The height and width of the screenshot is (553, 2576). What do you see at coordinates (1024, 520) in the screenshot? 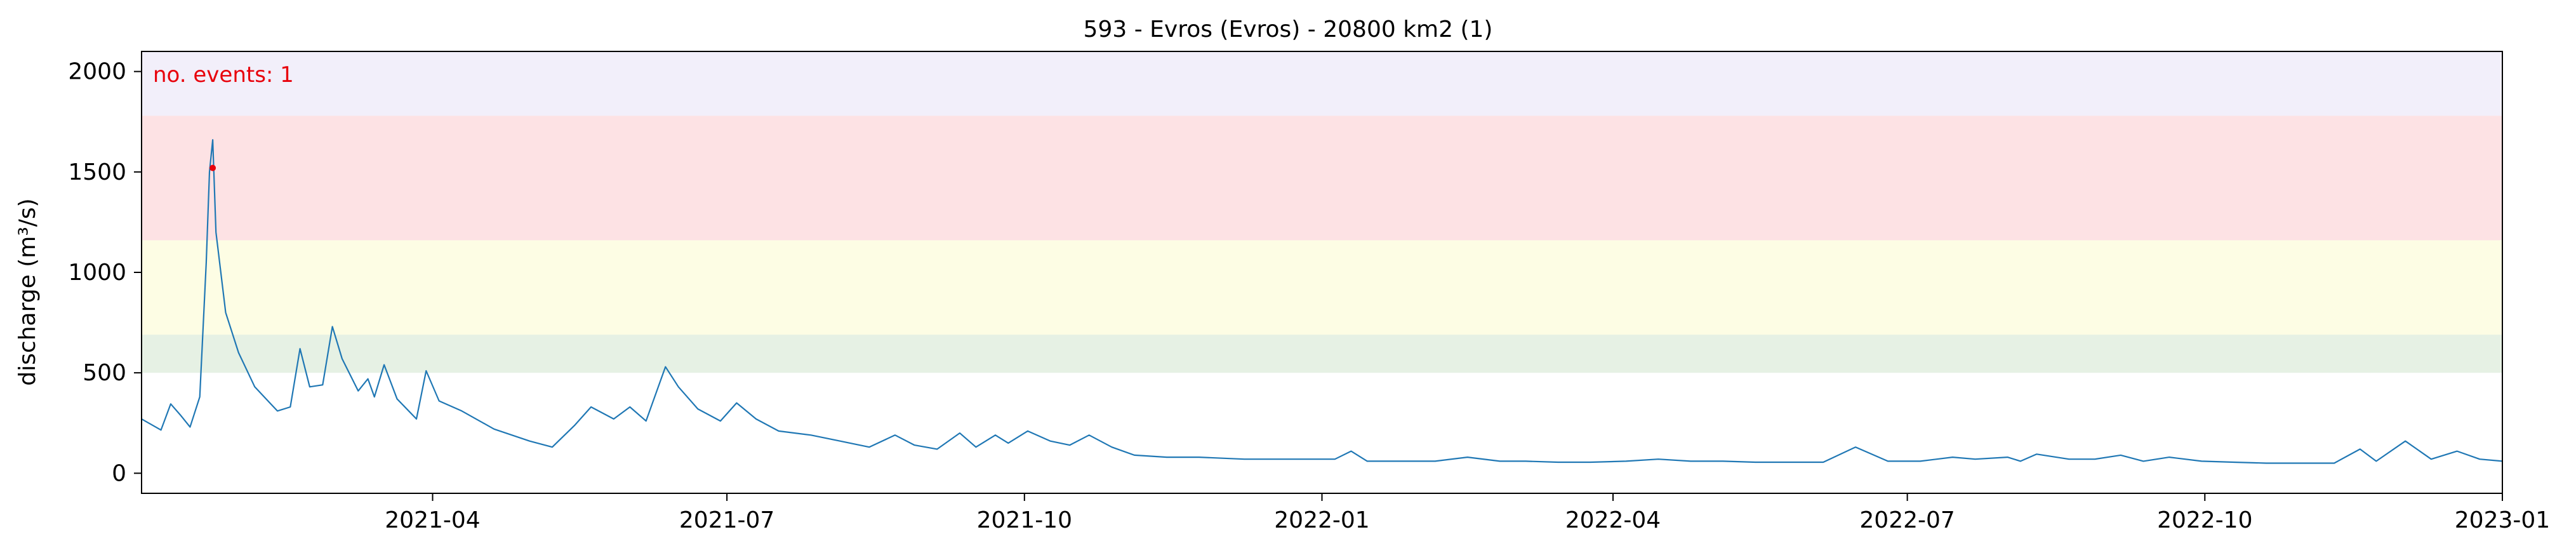
I see `x-tick-label: 2021-10` at bounding box center [1024, 520].